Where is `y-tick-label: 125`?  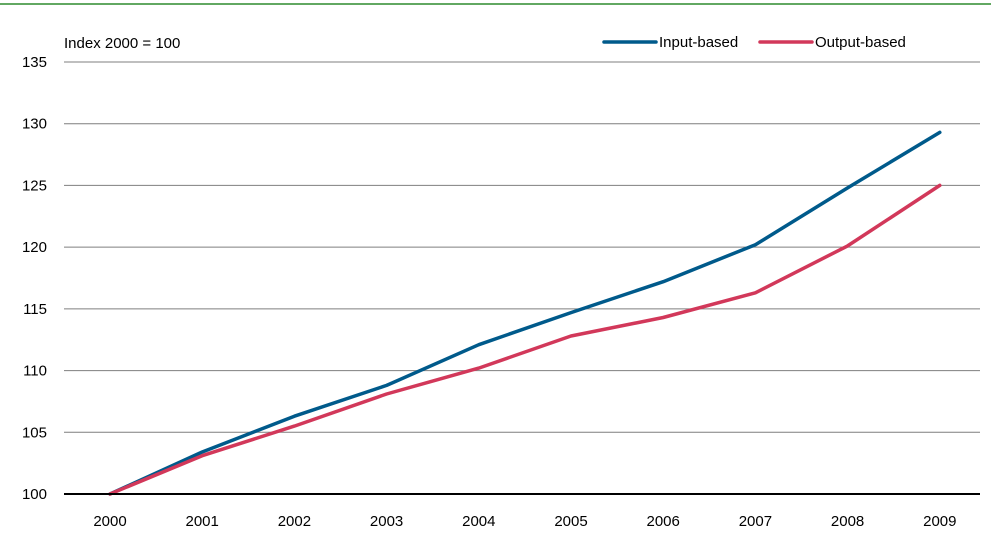 y-tick-label: 125 is located at coordinates (34, 185).